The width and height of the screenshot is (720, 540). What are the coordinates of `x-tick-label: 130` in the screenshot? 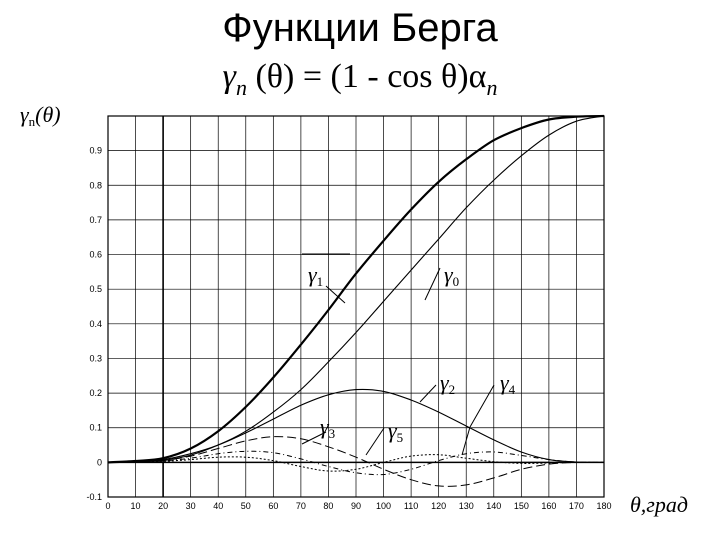 It's located at (466, 506).